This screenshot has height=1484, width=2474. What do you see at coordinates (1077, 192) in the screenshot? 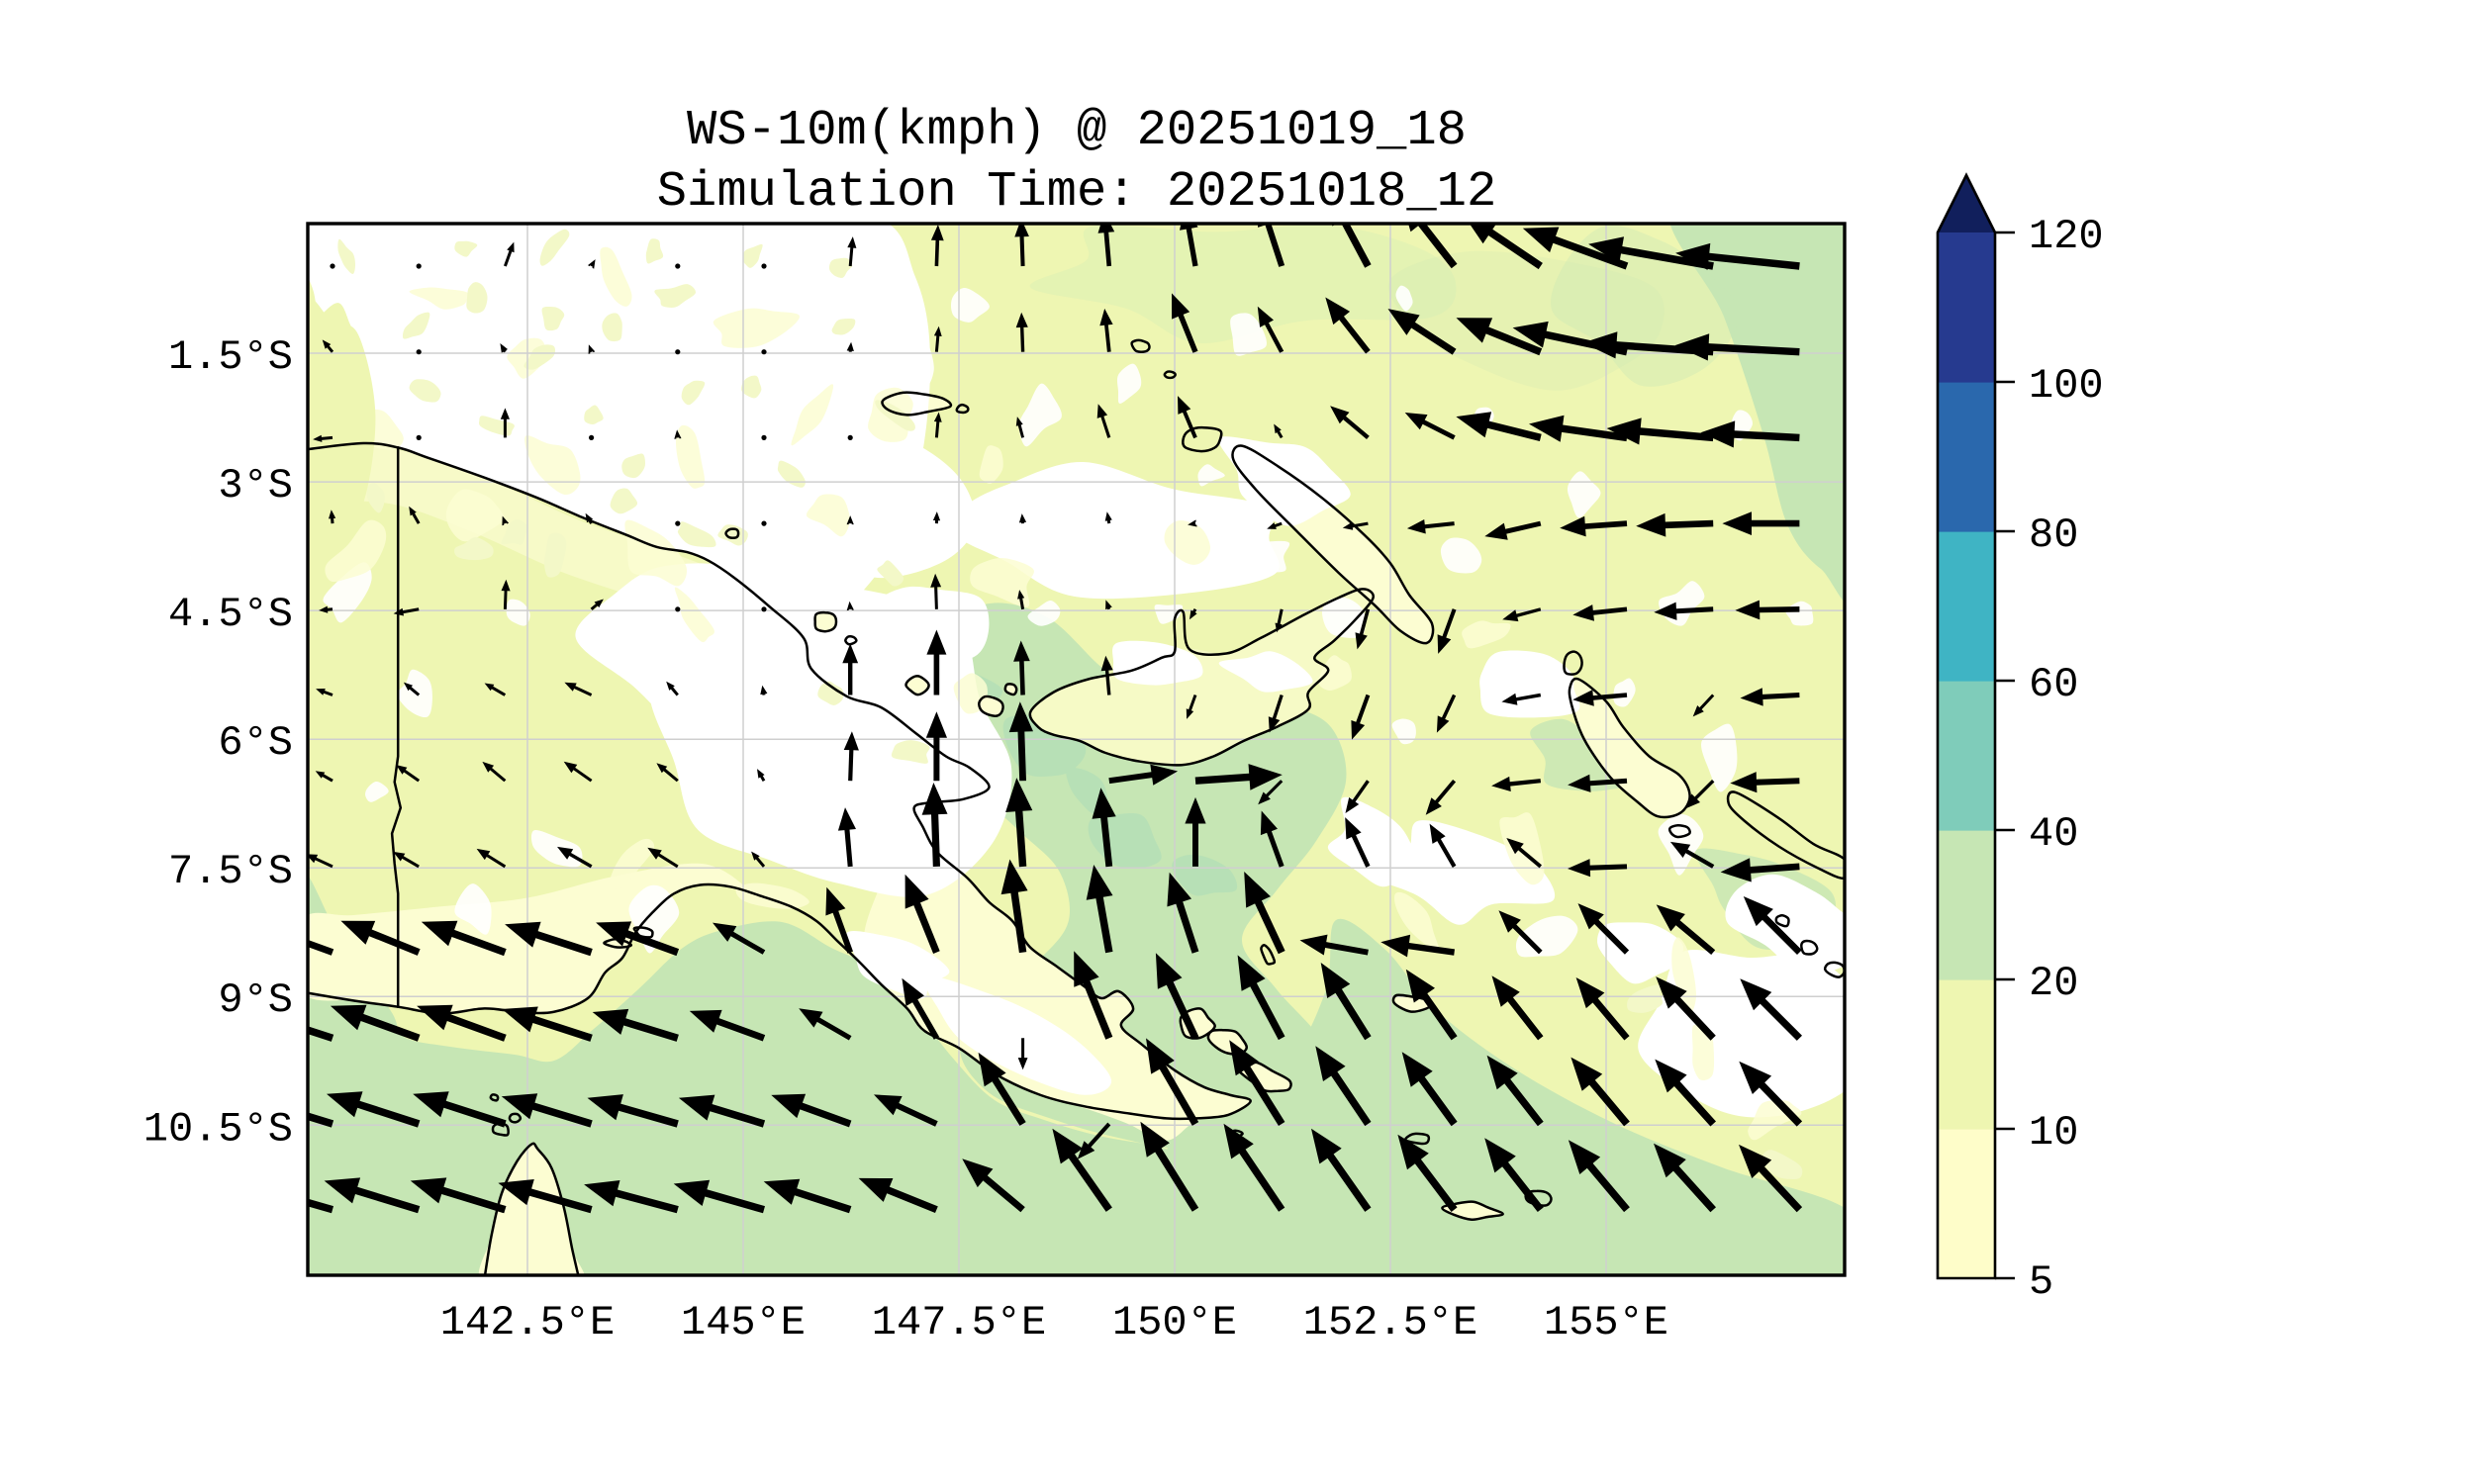
I see `svg-text: Simulation Time: 20251018_12` at bounding box center [1077, 192].